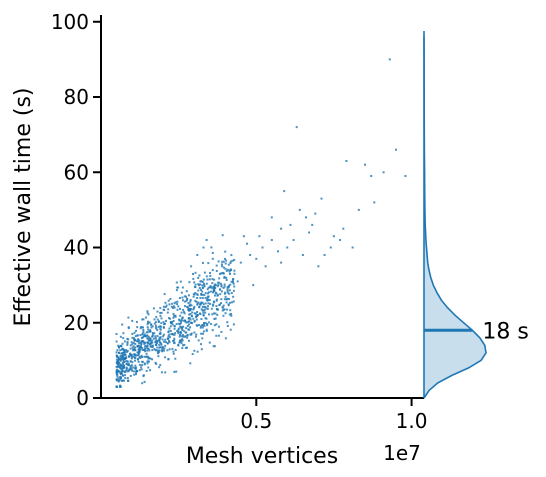 The image size is (546, 477). What do you see at coordinates (82, 398) in the screenshot?
I see `y-tick-label: 0` at bounding box center [82, 398].